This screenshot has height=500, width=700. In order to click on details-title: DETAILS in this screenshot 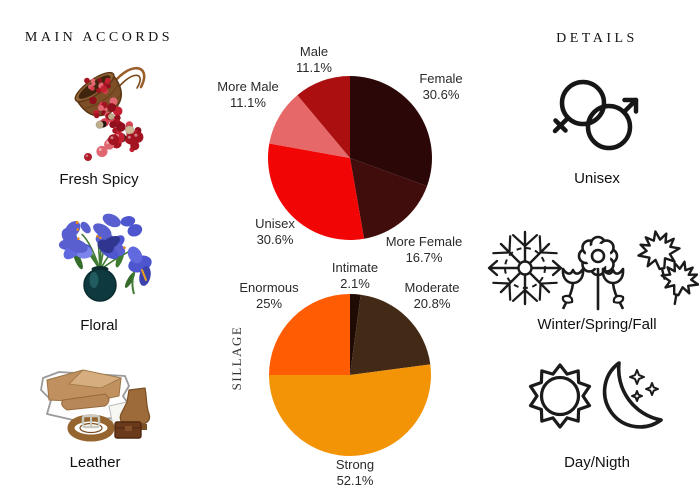, I will do `click(597, 38)`.